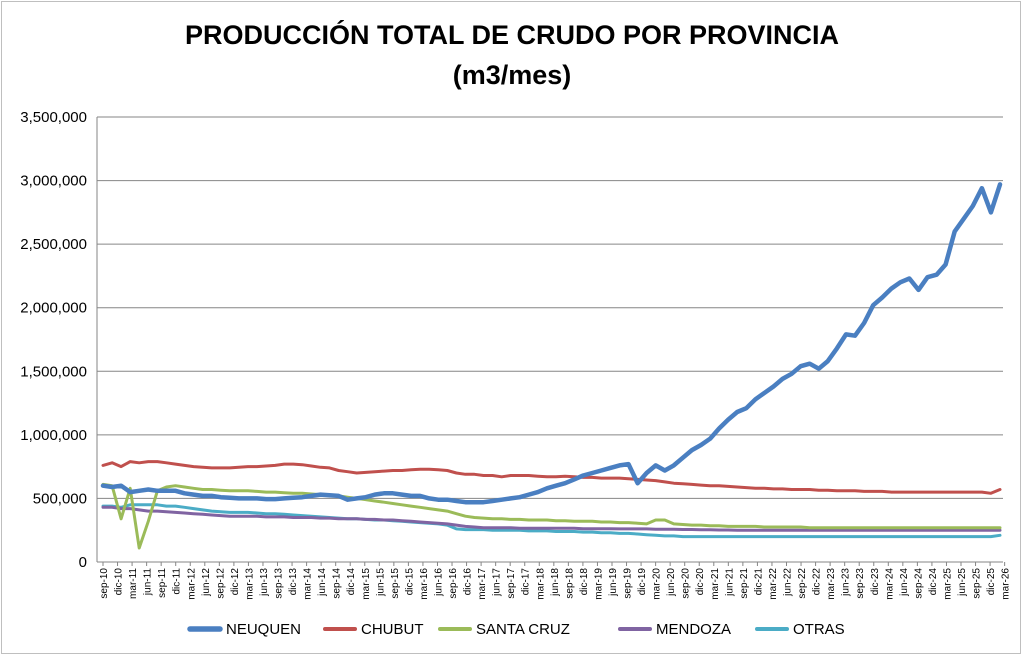 The height and width of the screenshot is (657, 1024). Describe the element at coordinates (53, 181) in the screenshot. I see `y-tick-label: 3,000,000` at that location.